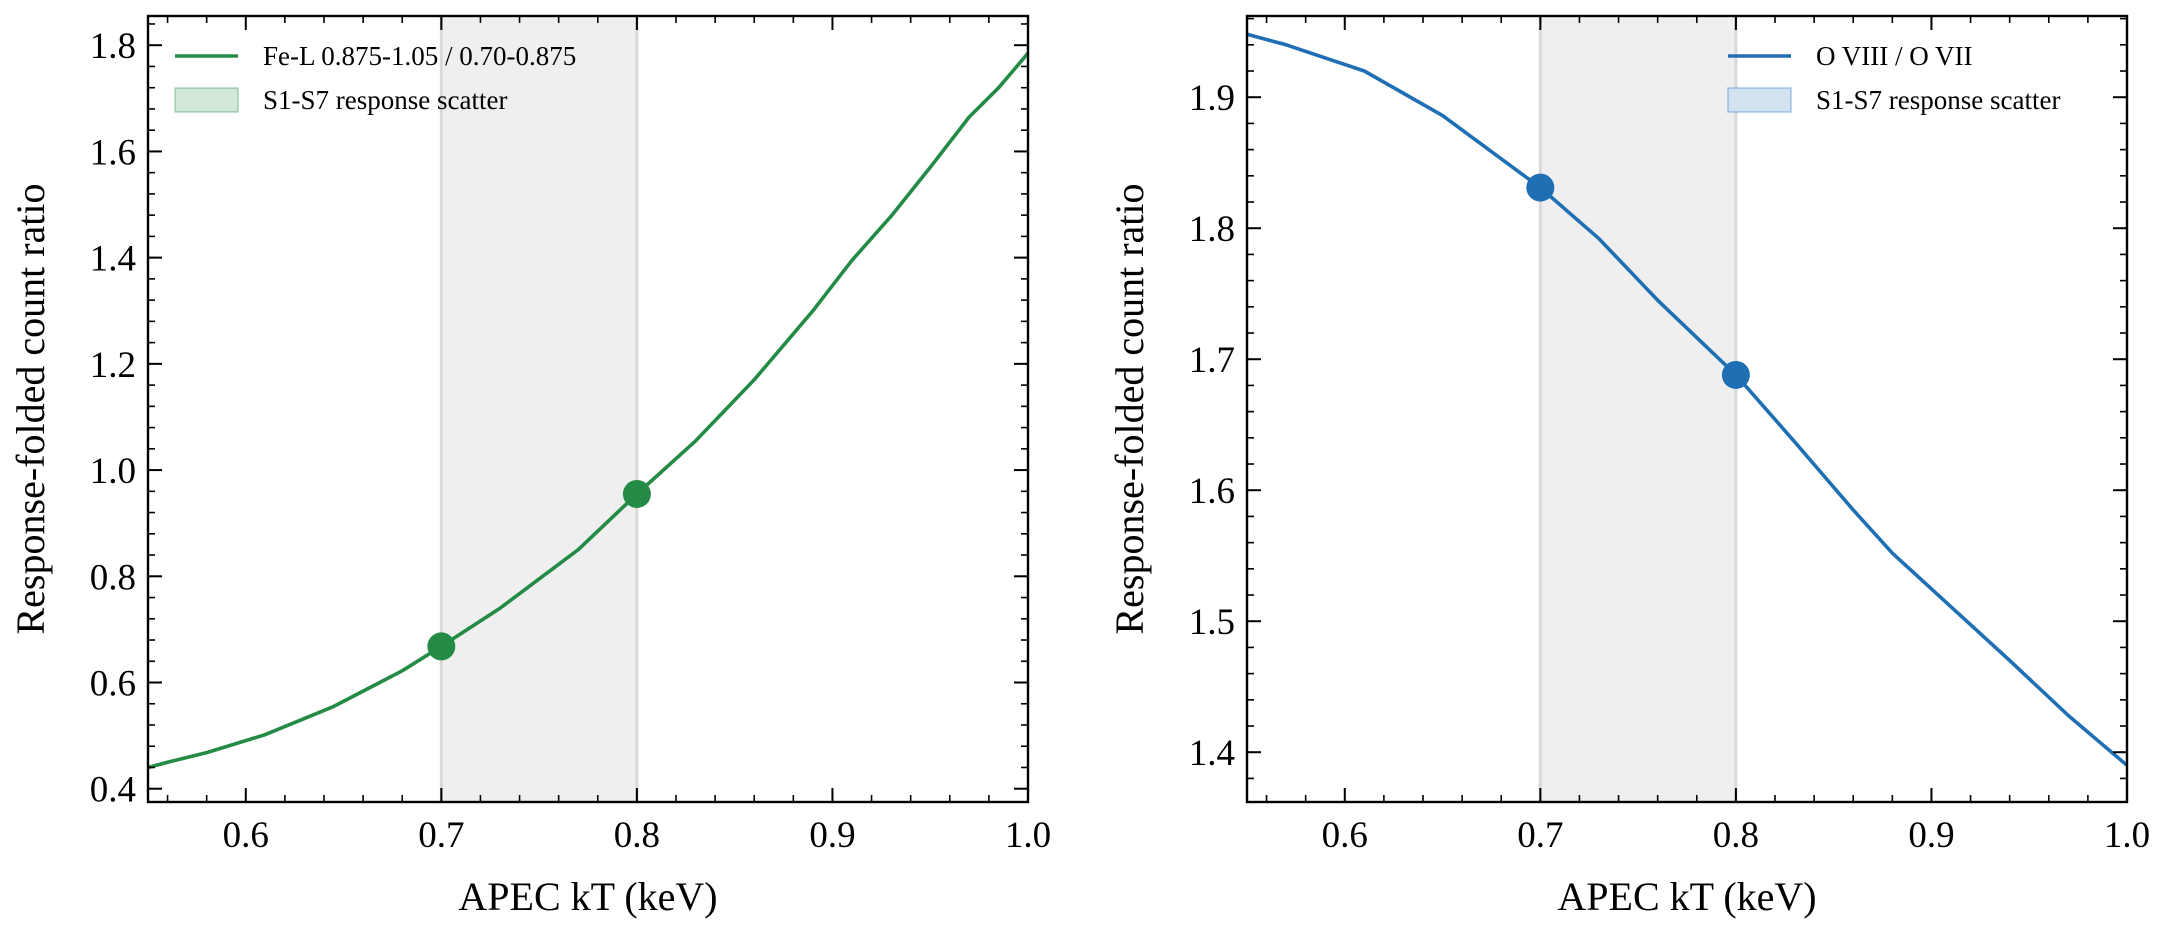  Describe the element at coordinates (113, 684) in the screenshot. I see `y-tick-label: 0.6` at that location.